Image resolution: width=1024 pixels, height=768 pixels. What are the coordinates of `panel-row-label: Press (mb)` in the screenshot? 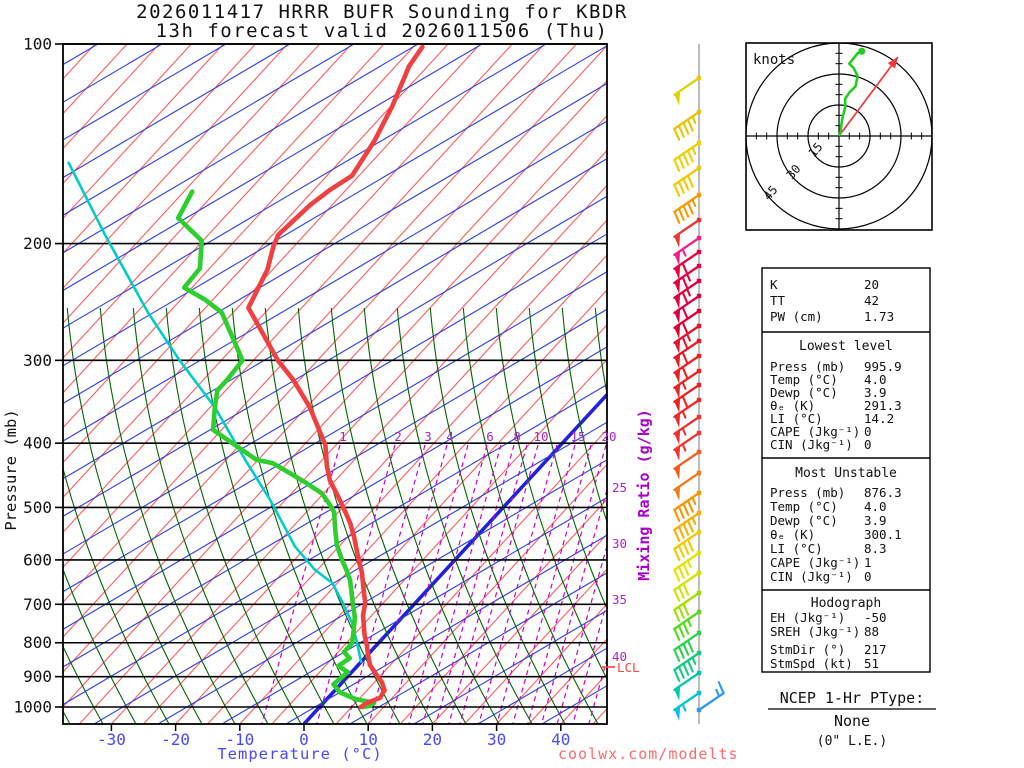 It's located at (807, 366).